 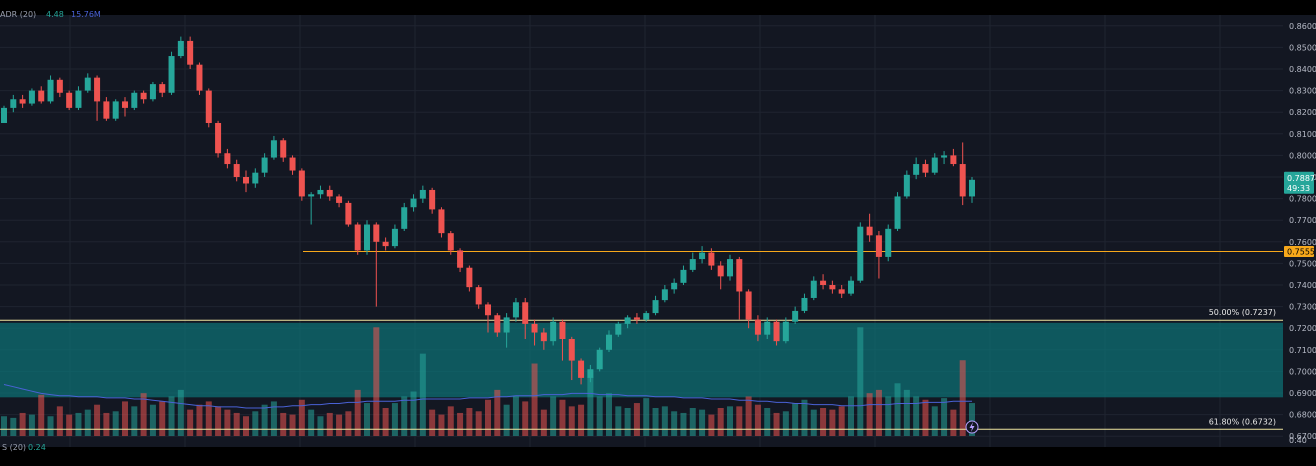 What do you see at coordinates (55, 14) in the screenshot?
I see `top-indicator-value-1: 4.48` at bounding box center [55, 14].